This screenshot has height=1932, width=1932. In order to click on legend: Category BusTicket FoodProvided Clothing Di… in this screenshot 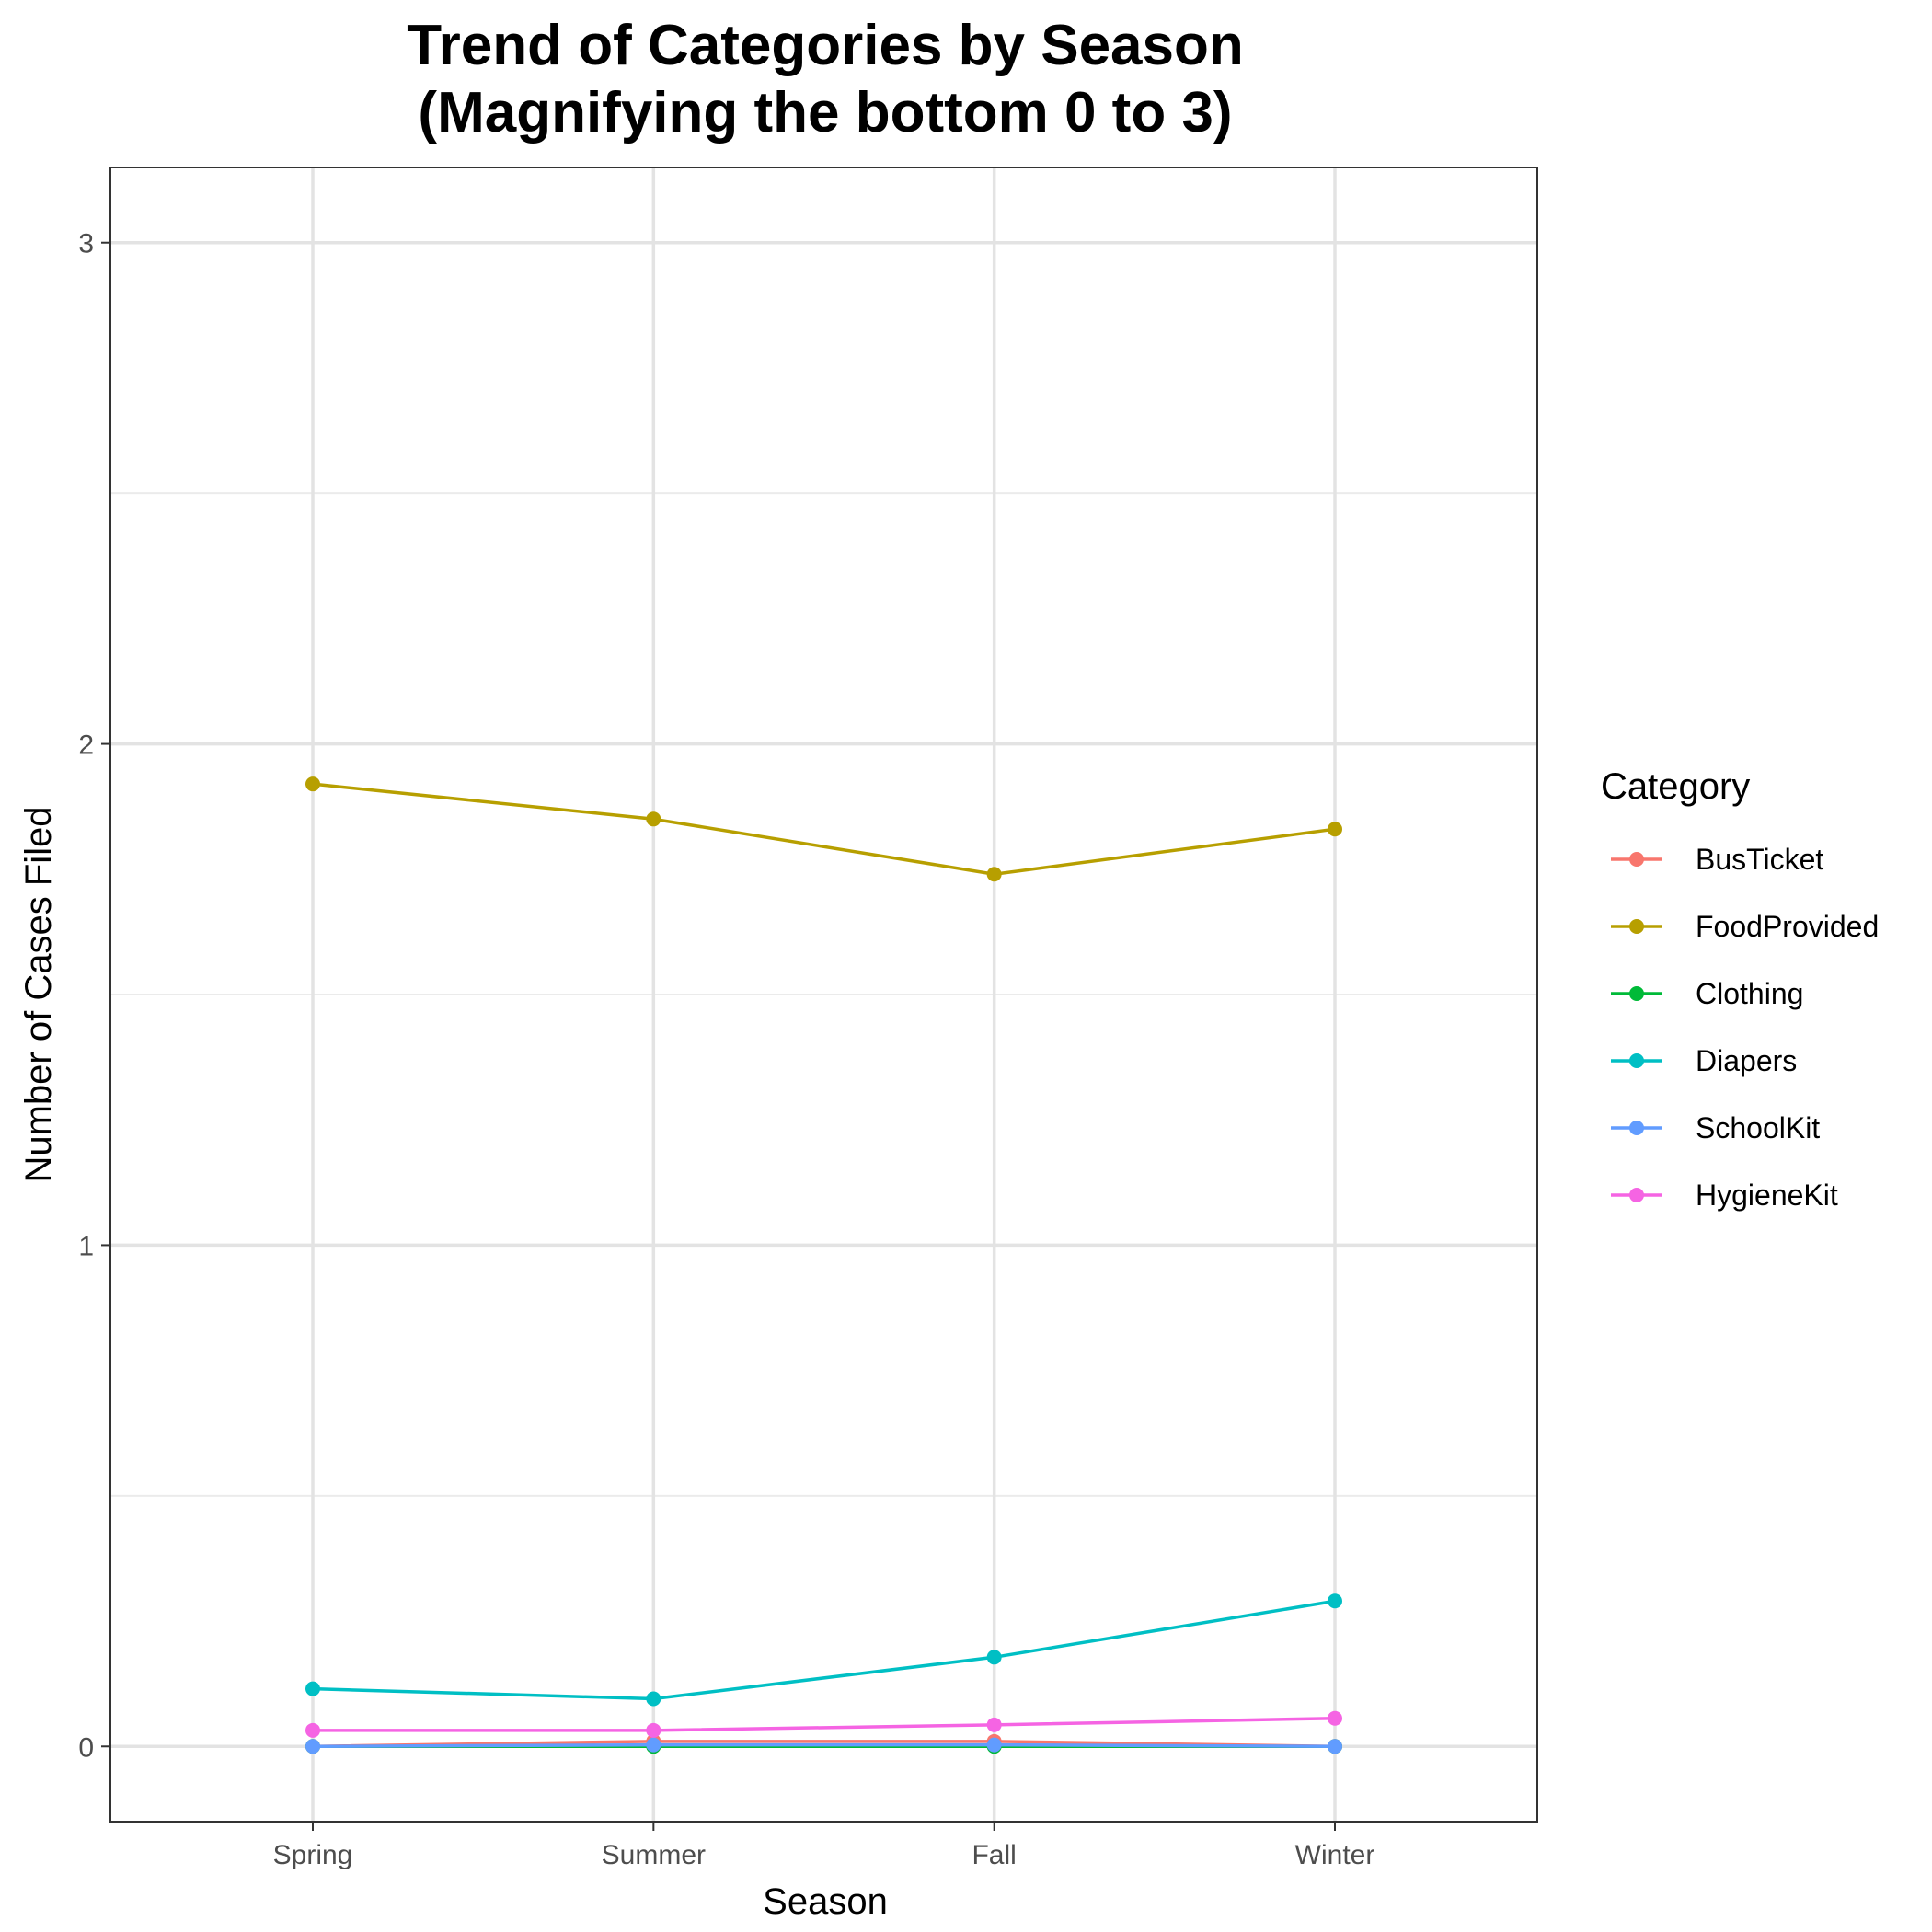, I will do `click(1740, 989)`.